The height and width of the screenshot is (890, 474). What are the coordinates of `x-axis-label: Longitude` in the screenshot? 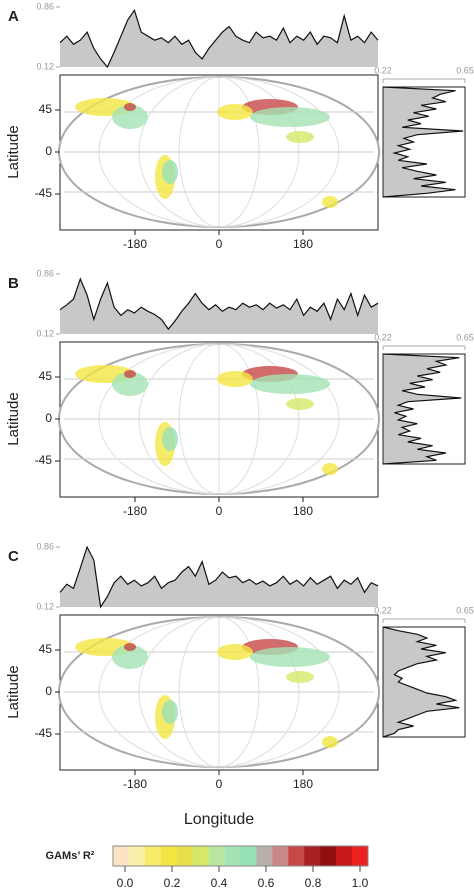 It's located at (219, 819).